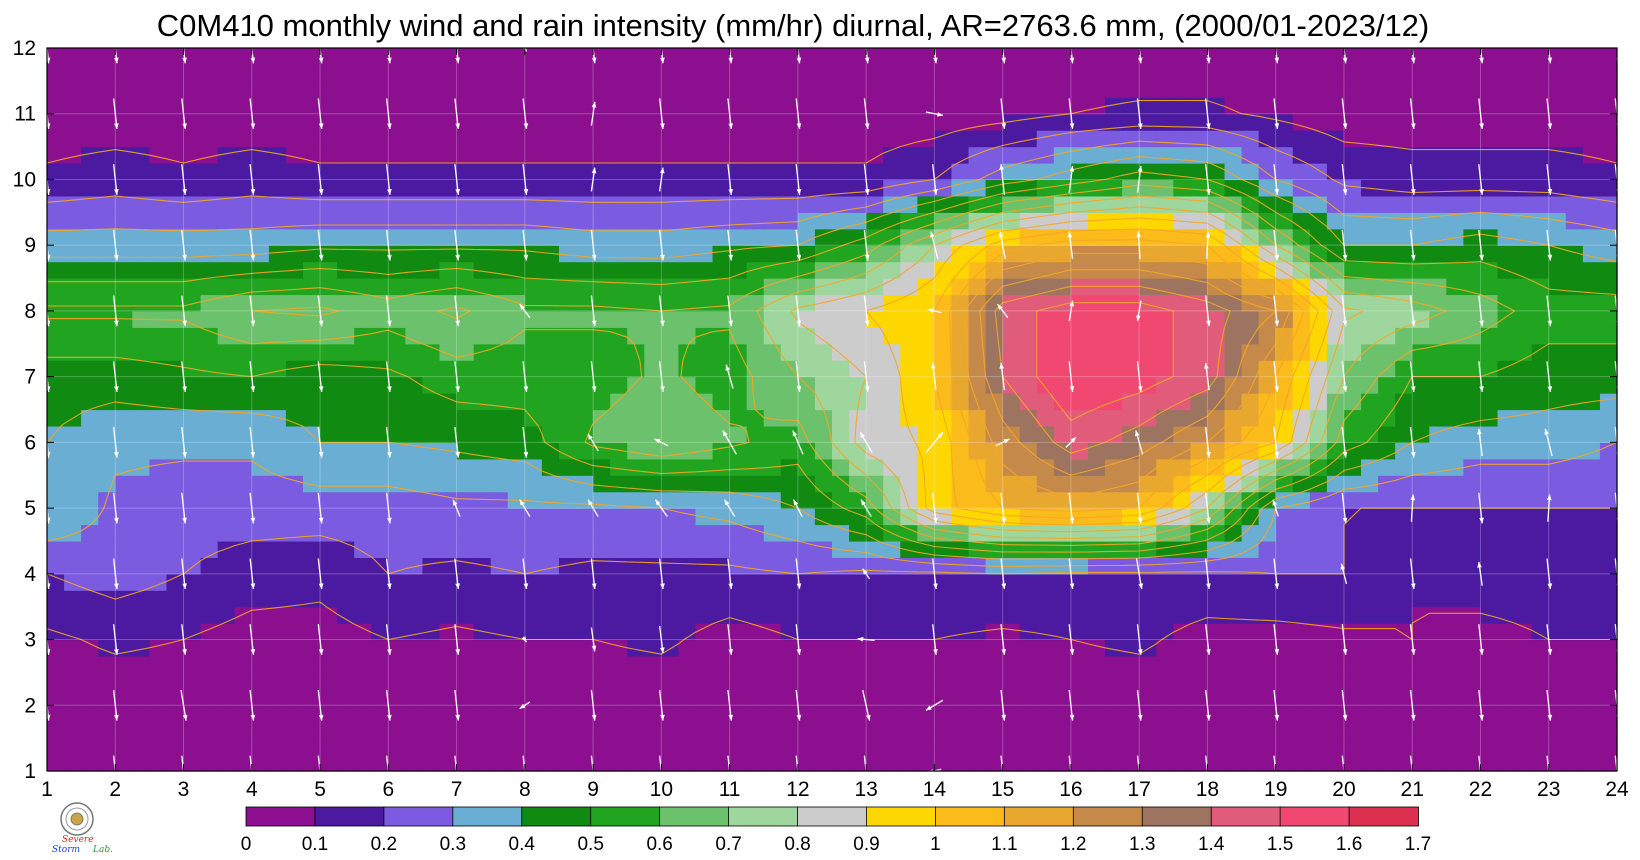 The height and width of the screenshot is (860, 1640). What do you see at coordinates (280, 816) in the screenshot?
I see `colorbar-swatch` at bounding box center [280, 816].